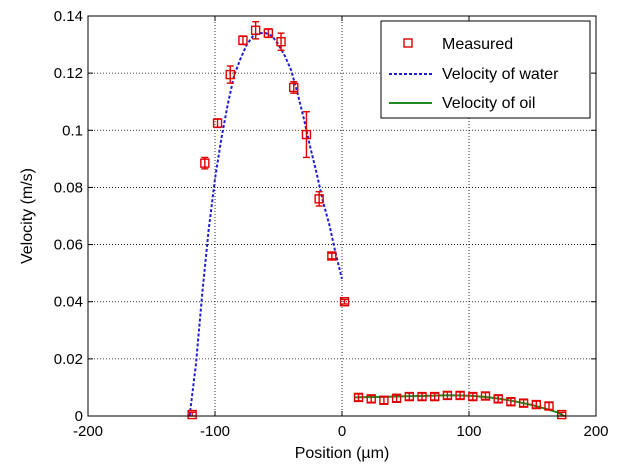 This screenshot has height=466, width=618. I want to click on y-tick-label: 0.1, so click(72, 130).